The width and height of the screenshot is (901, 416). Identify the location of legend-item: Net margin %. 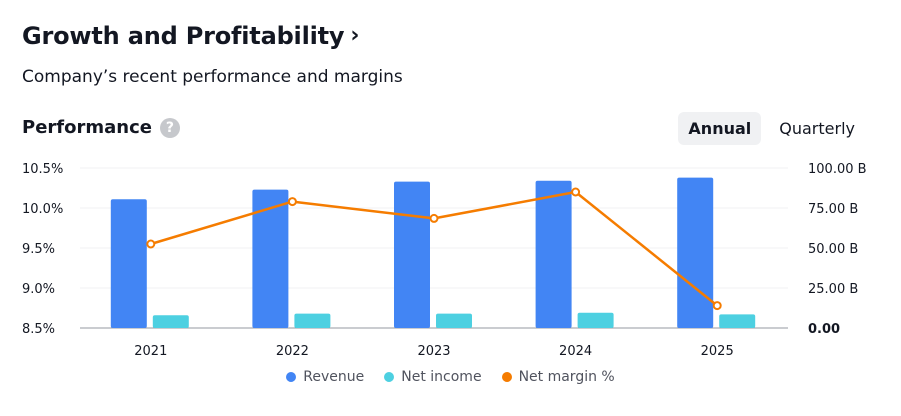
(558, 377).